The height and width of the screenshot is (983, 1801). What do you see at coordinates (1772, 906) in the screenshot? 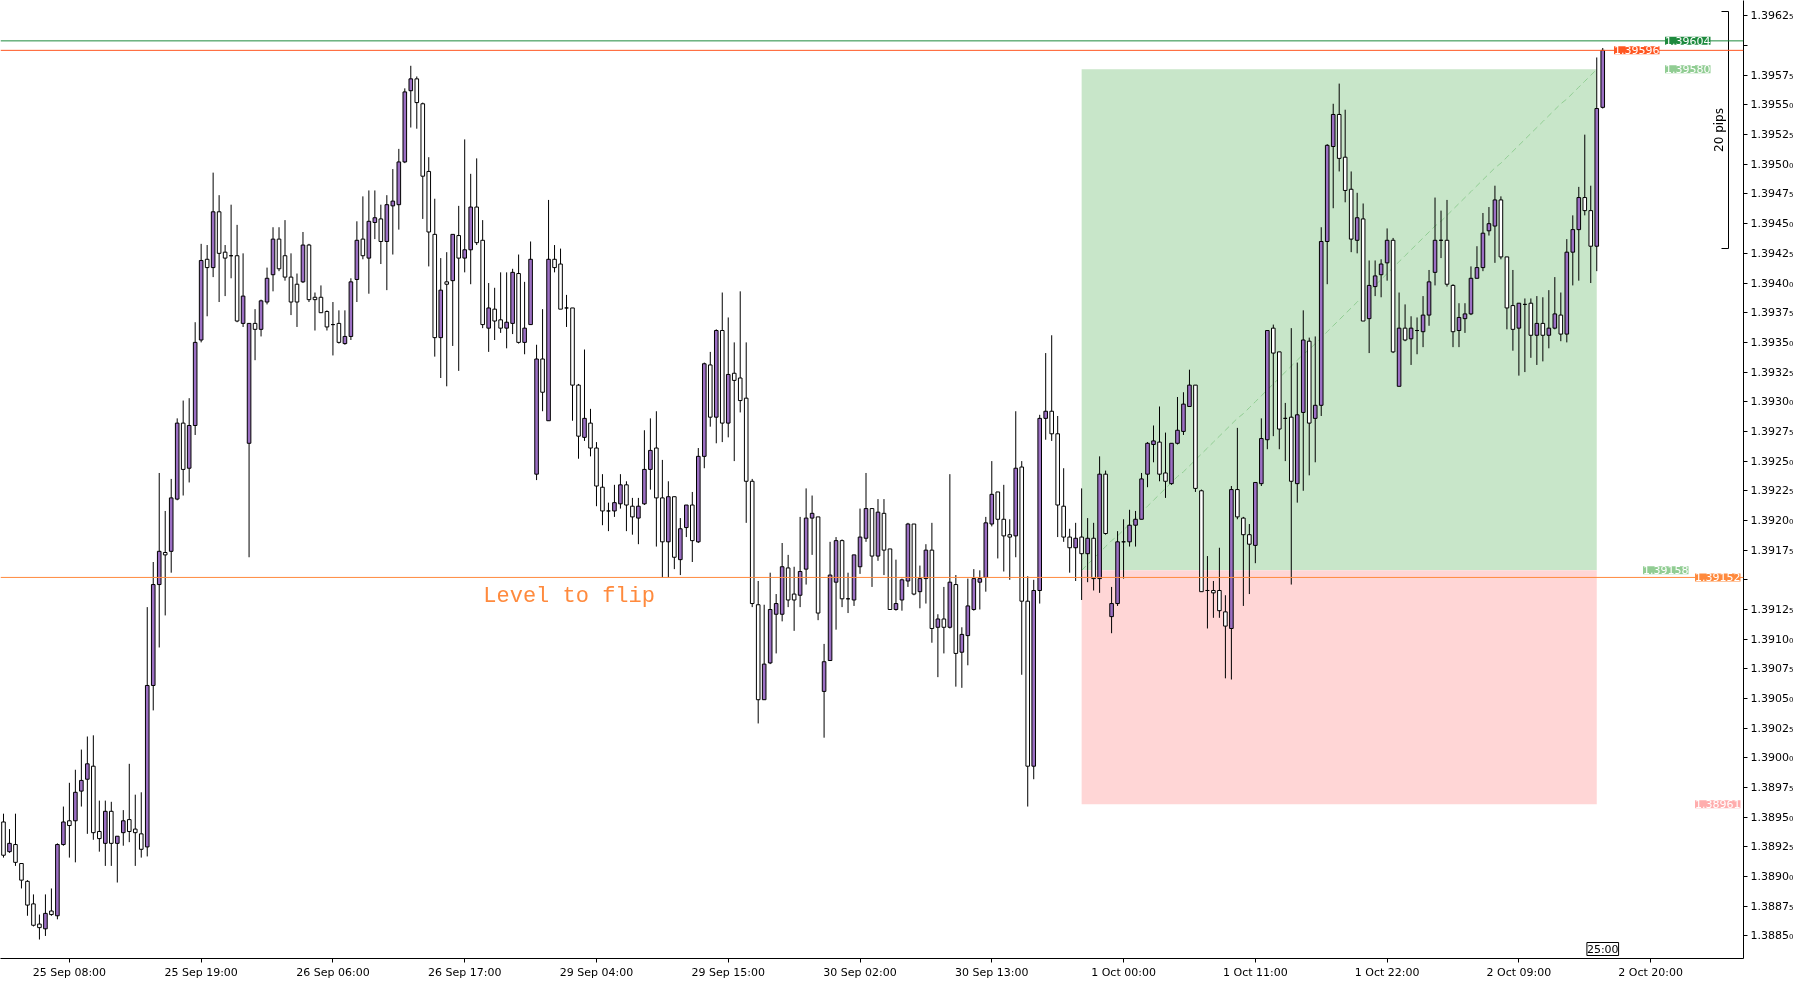
I see `y-tick-label: 1.3887₅` at bounding box center [1772, 906].